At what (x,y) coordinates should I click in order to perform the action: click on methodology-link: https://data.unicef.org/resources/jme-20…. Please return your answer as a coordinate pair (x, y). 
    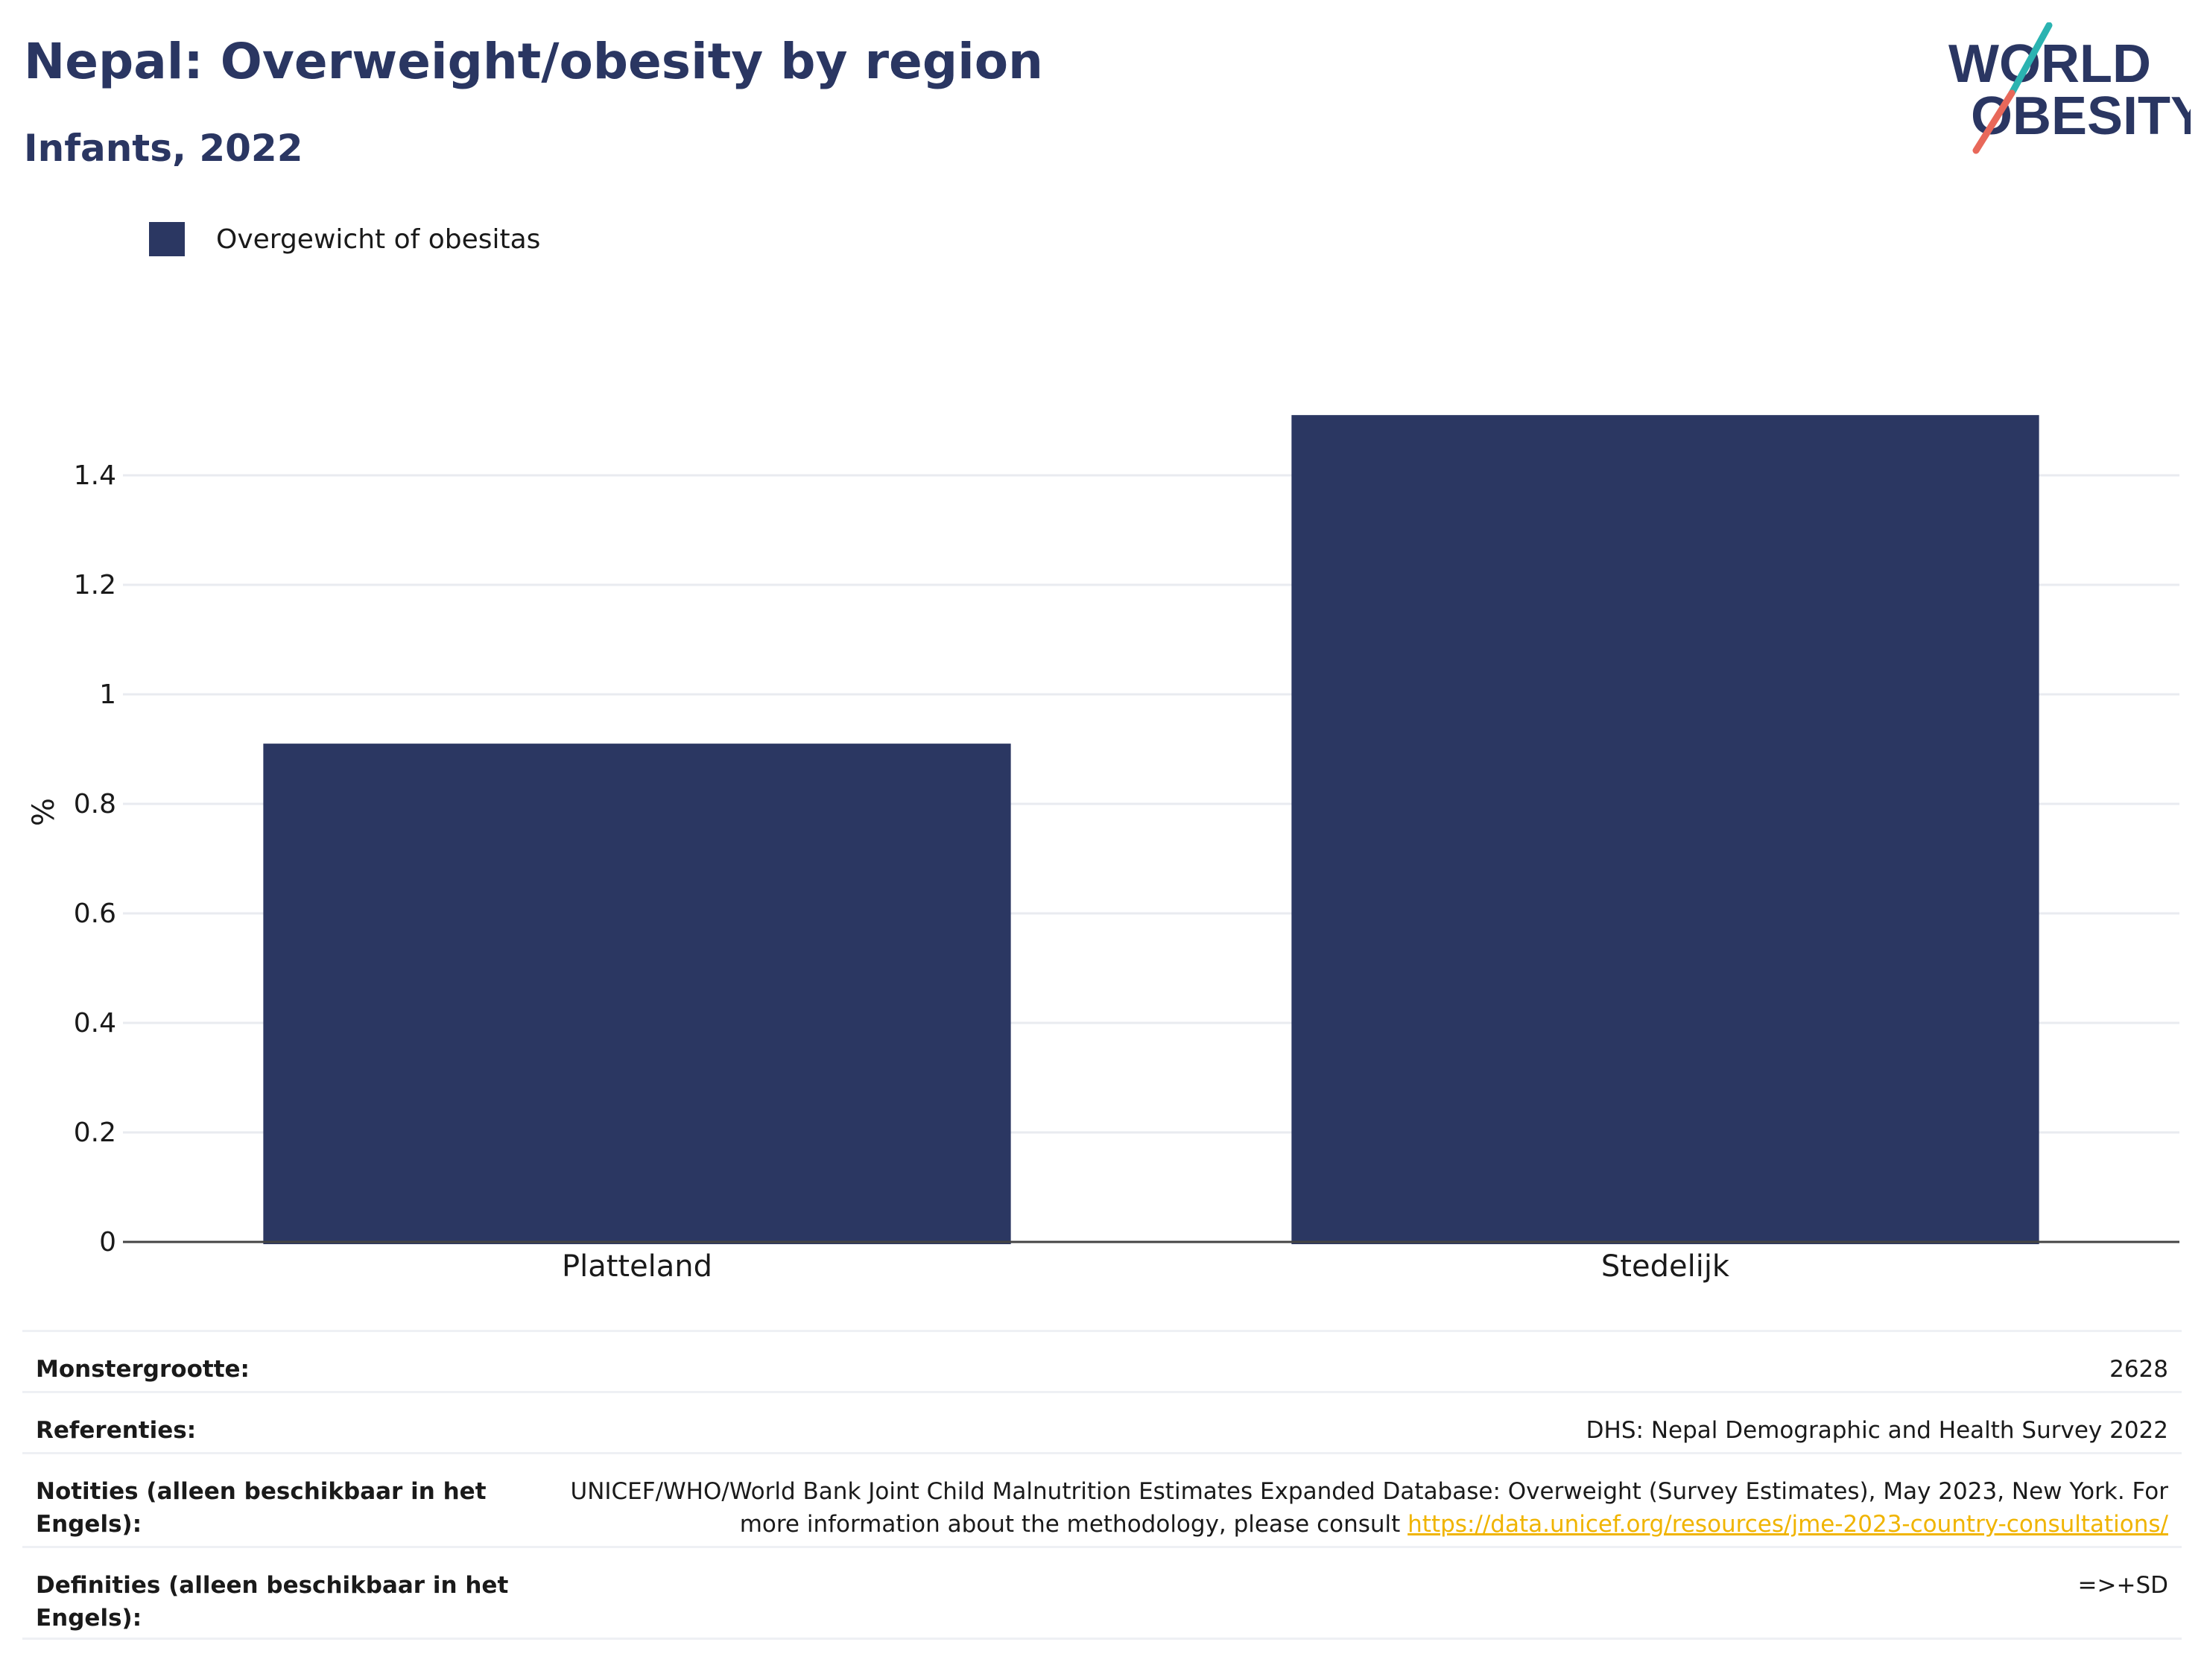
    Looking at the image, I should click on (1787, 1524).